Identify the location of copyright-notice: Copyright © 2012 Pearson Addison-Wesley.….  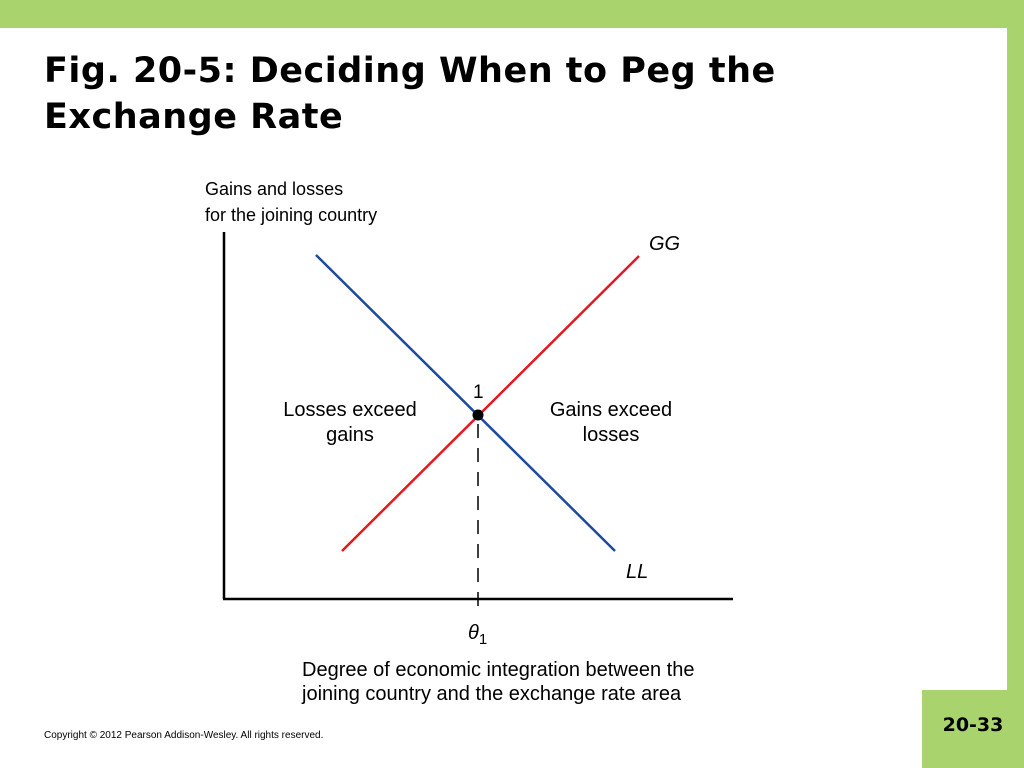
(184, 735).